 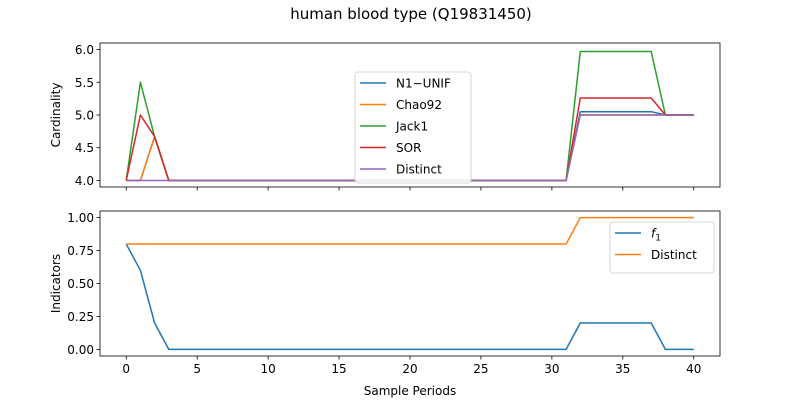 I want to click on series-line-distinct, so click(x=410, y=230).